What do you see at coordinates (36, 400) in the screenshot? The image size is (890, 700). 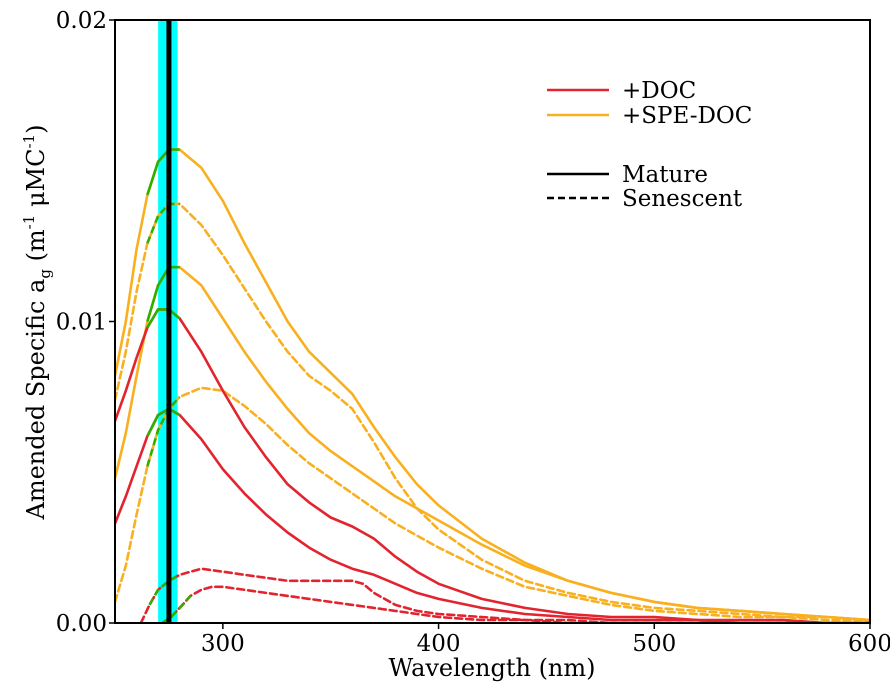 I see `y-label-prefix: Amended Specific a` at bounding box center [36, 400].